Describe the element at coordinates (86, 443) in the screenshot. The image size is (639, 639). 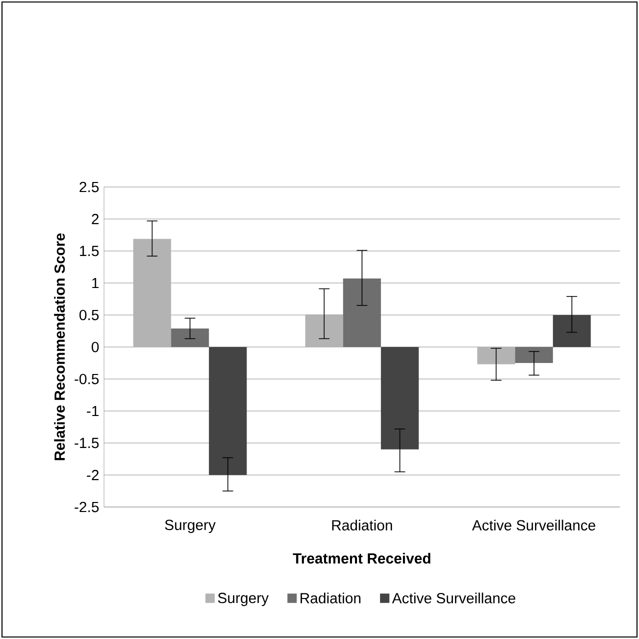
I see `y-tick-label: -1.5` at that location.